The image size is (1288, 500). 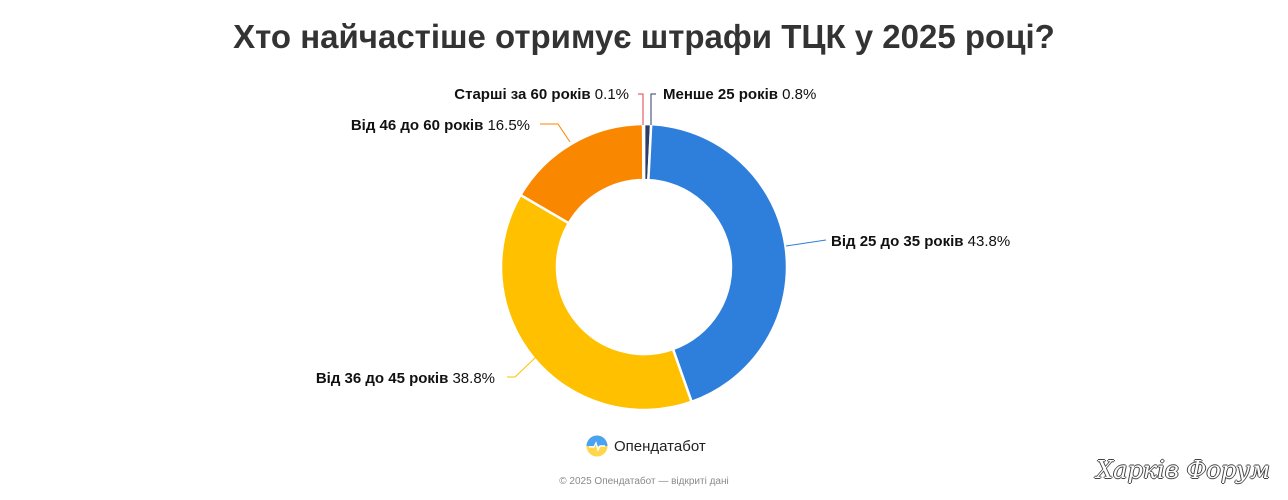 I want to click on watermark: Харків Форум, so click(x=1183, y=470).